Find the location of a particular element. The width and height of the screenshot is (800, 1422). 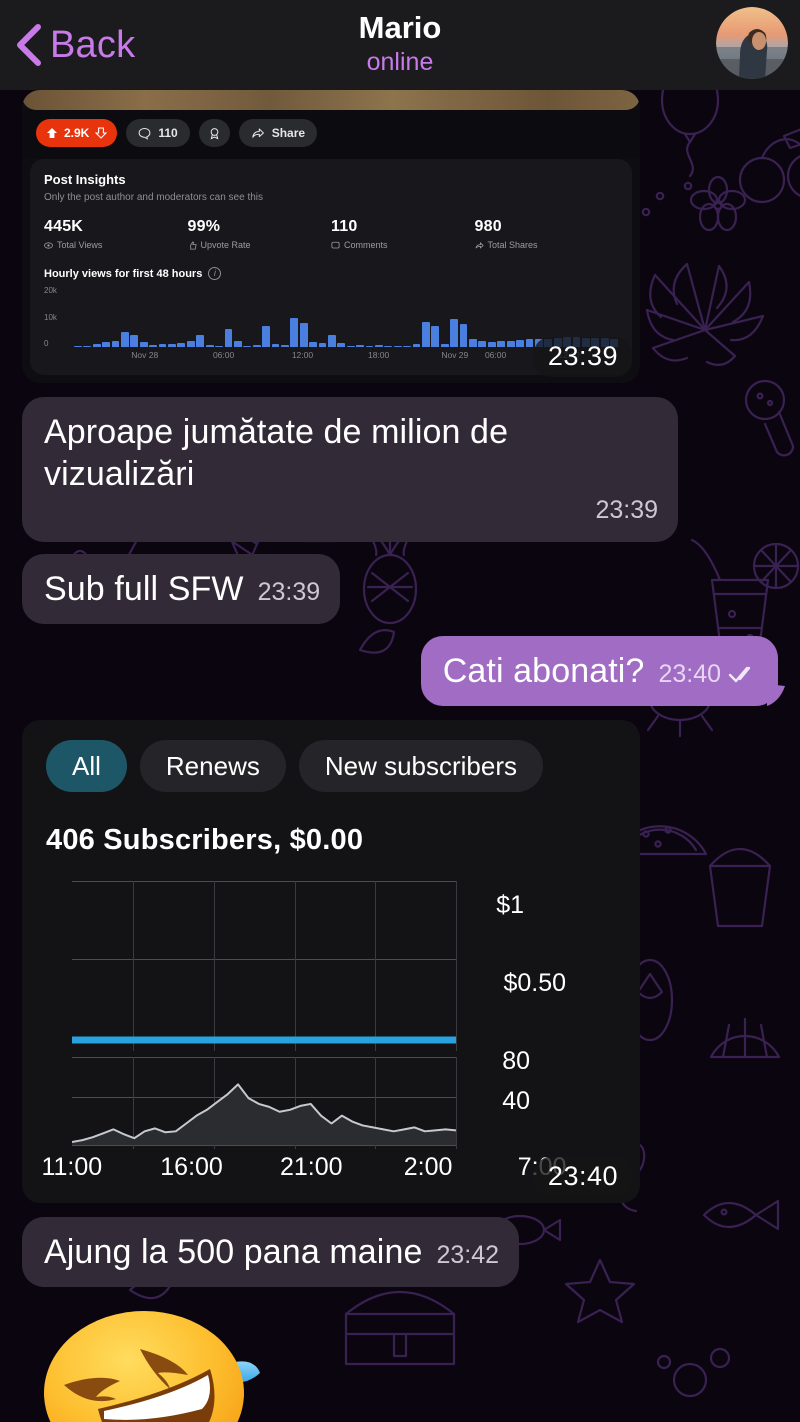

revenue-chart: $1 $0.50 is located at coordinates (331, 966).